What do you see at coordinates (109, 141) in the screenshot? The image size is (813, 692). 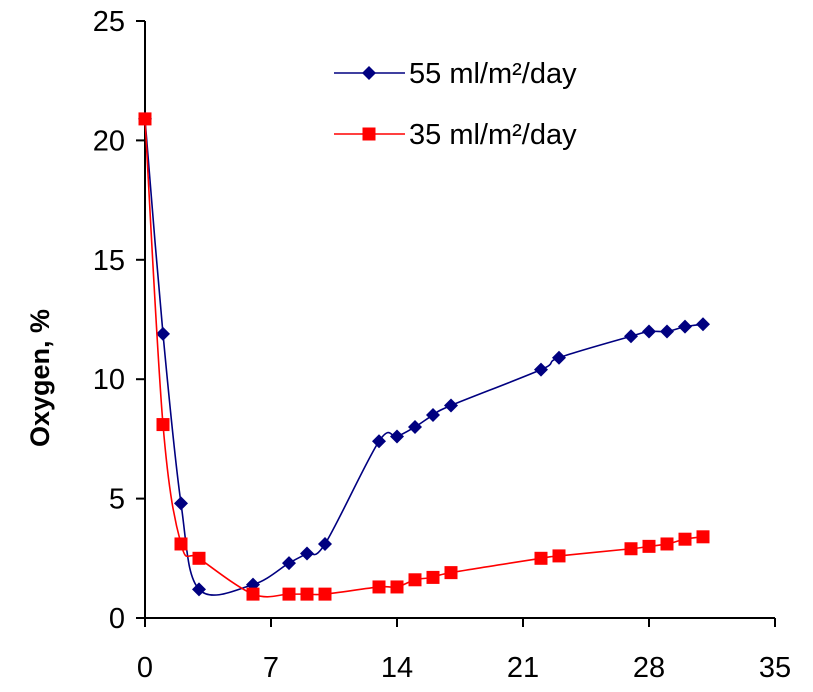 I see `y-tick-label: 20` at bounding box center [109, 141].